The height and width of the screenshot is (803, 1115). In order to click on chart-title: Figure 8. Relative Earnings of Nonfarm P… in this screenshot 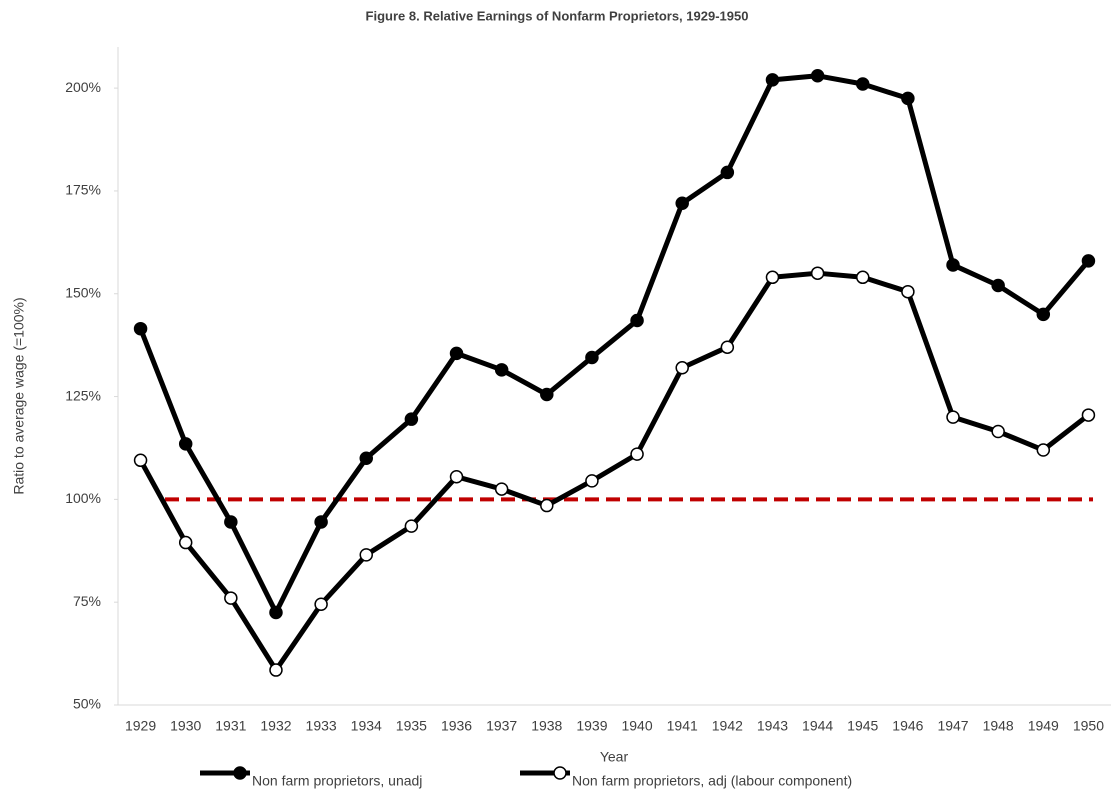, I will do `click(557, 15)`.